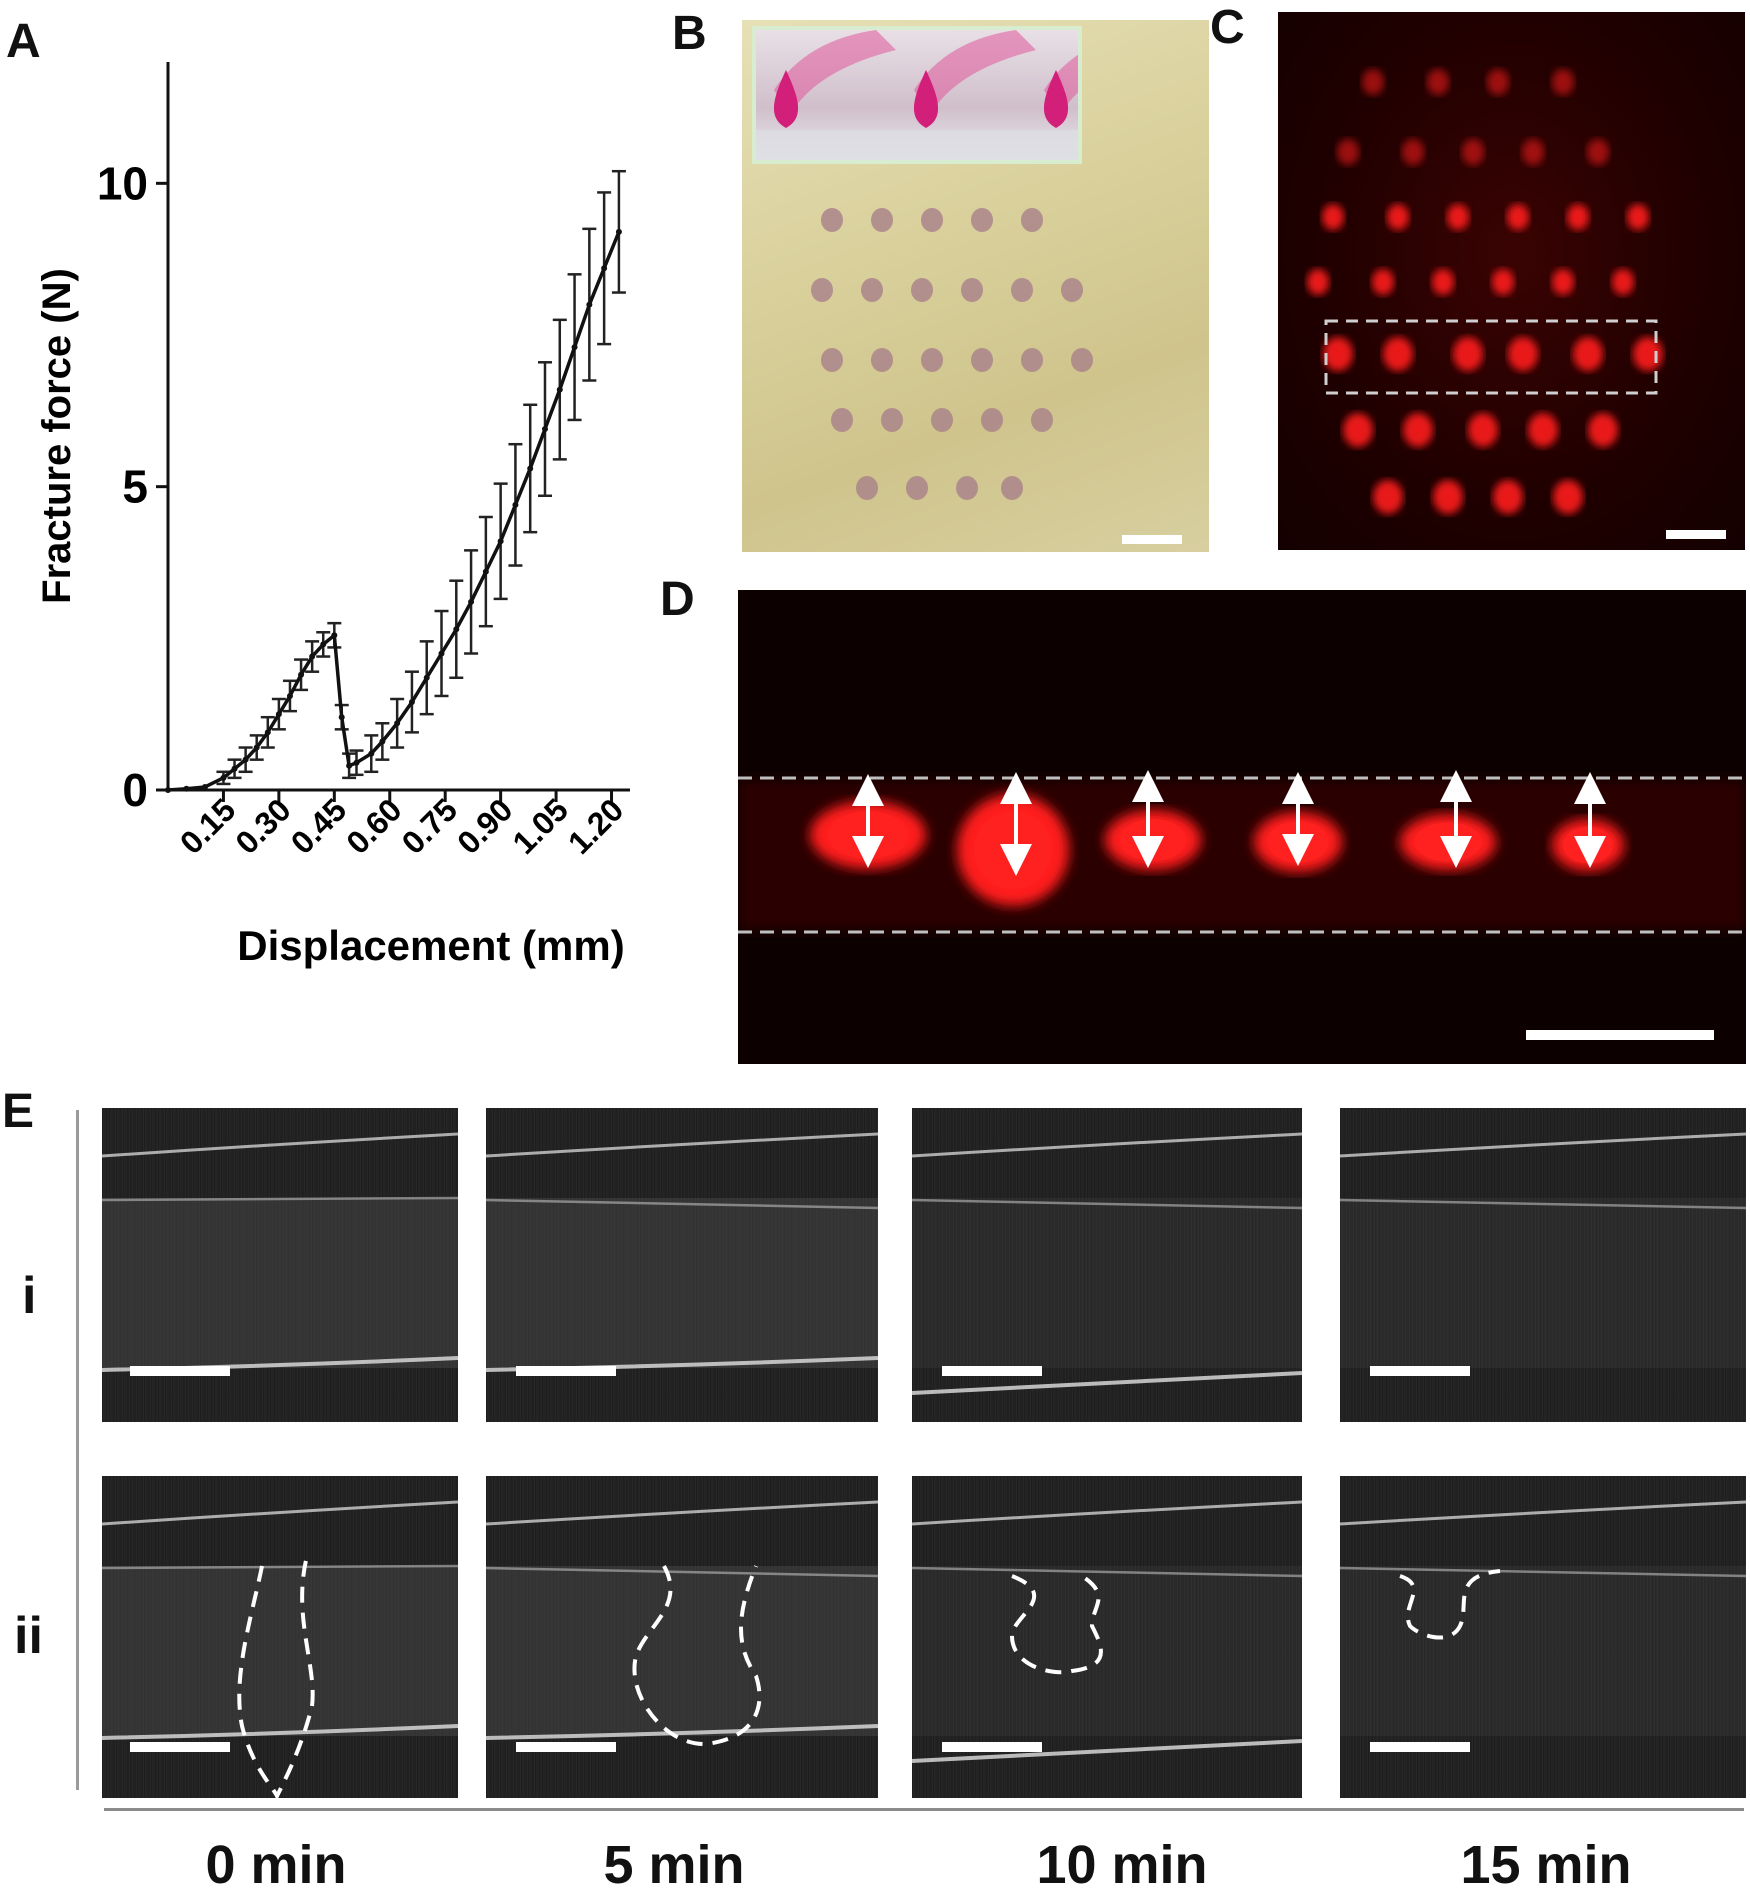 The height and width of the screenshot is (1895, 1750). I want to click on x-tick-label: 1.20, so click(595, 825).